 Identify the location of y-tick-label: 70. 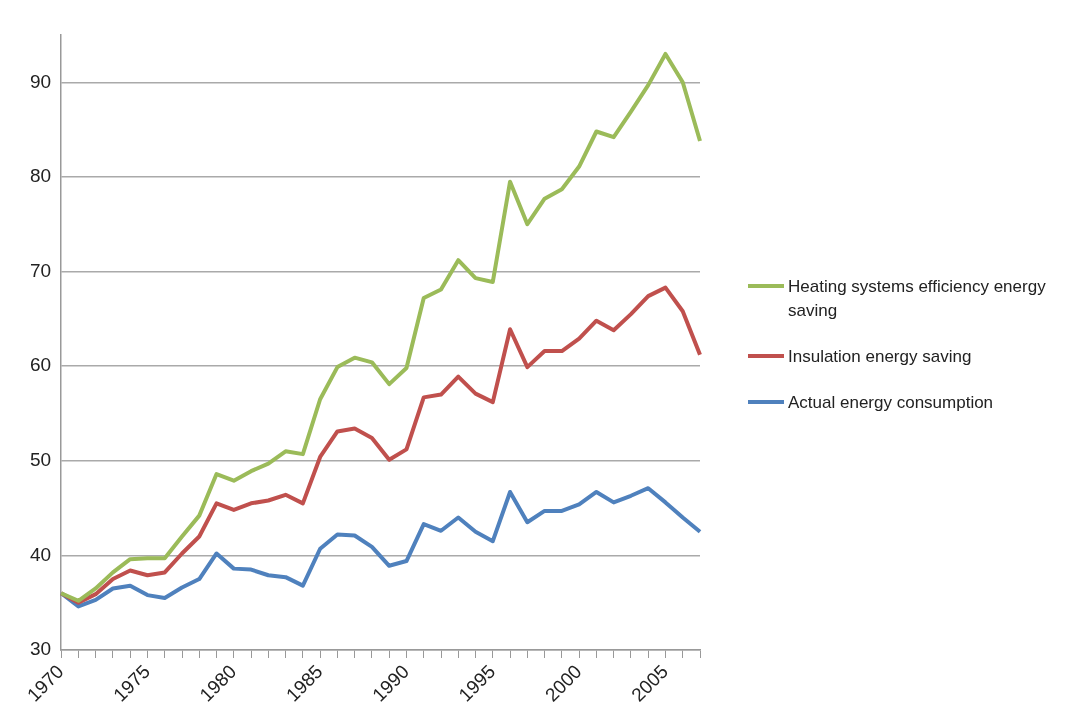
(40, 270).